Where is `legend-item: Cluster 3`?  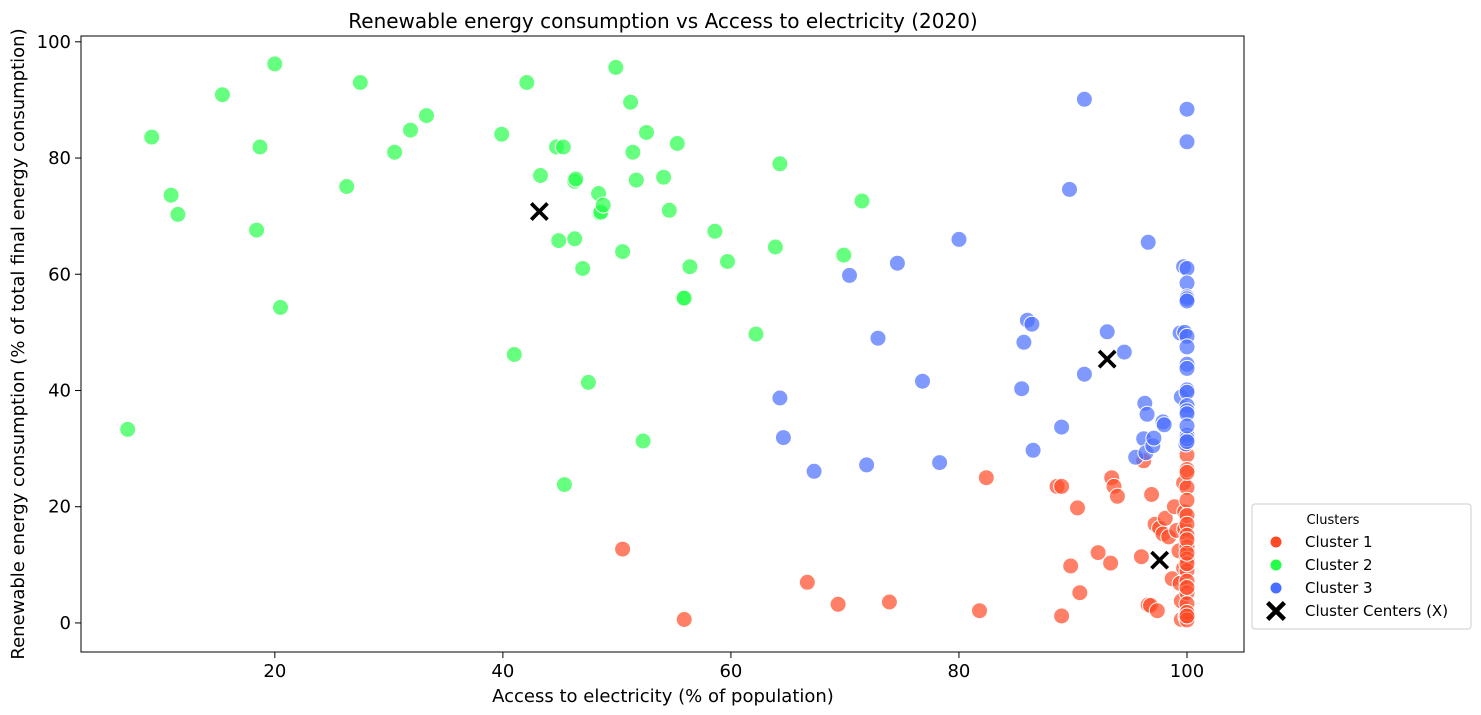
legend-item: Cluster 3 is located at coordinates (1321, 588).